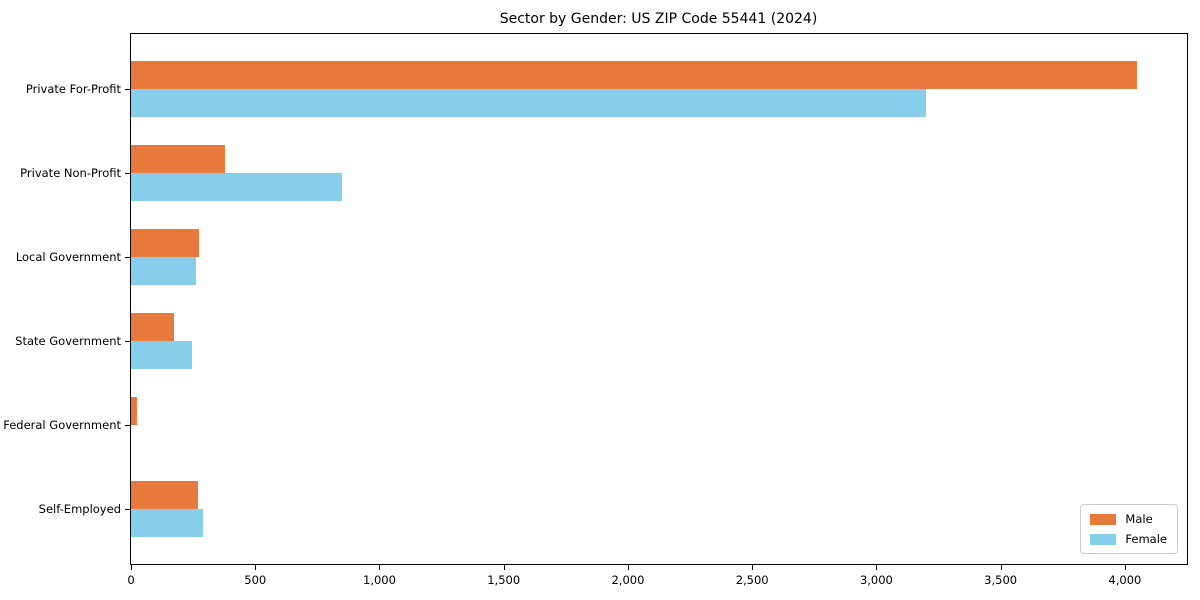 Image resolution: width=1200 pixels, height=600 pixels. Describe the element at coordinates (131, 580) in the screenshot. I see `x-tick-label: 0` at that location.